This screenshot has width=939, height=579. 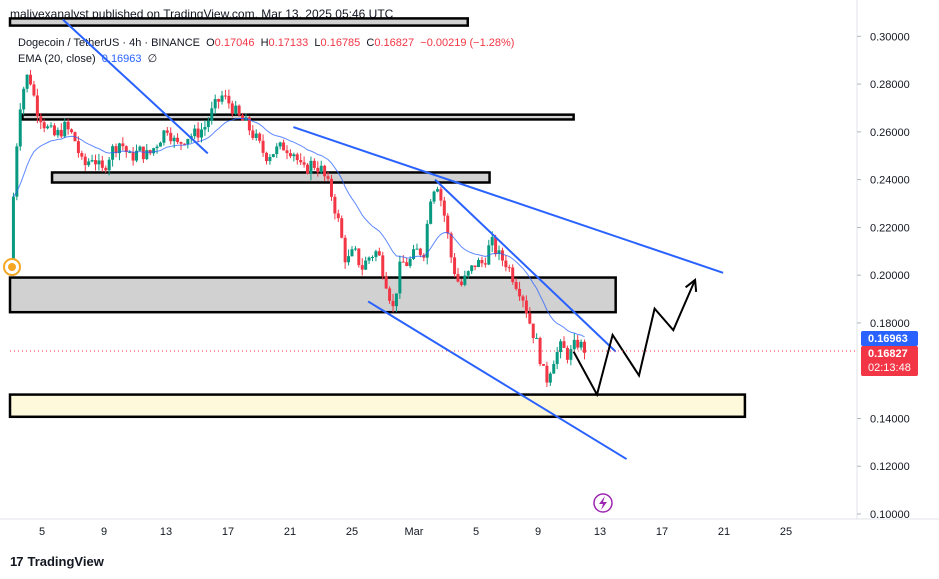 I want to click on ema-price-label: 0.16963, so click(x=888, y=339).